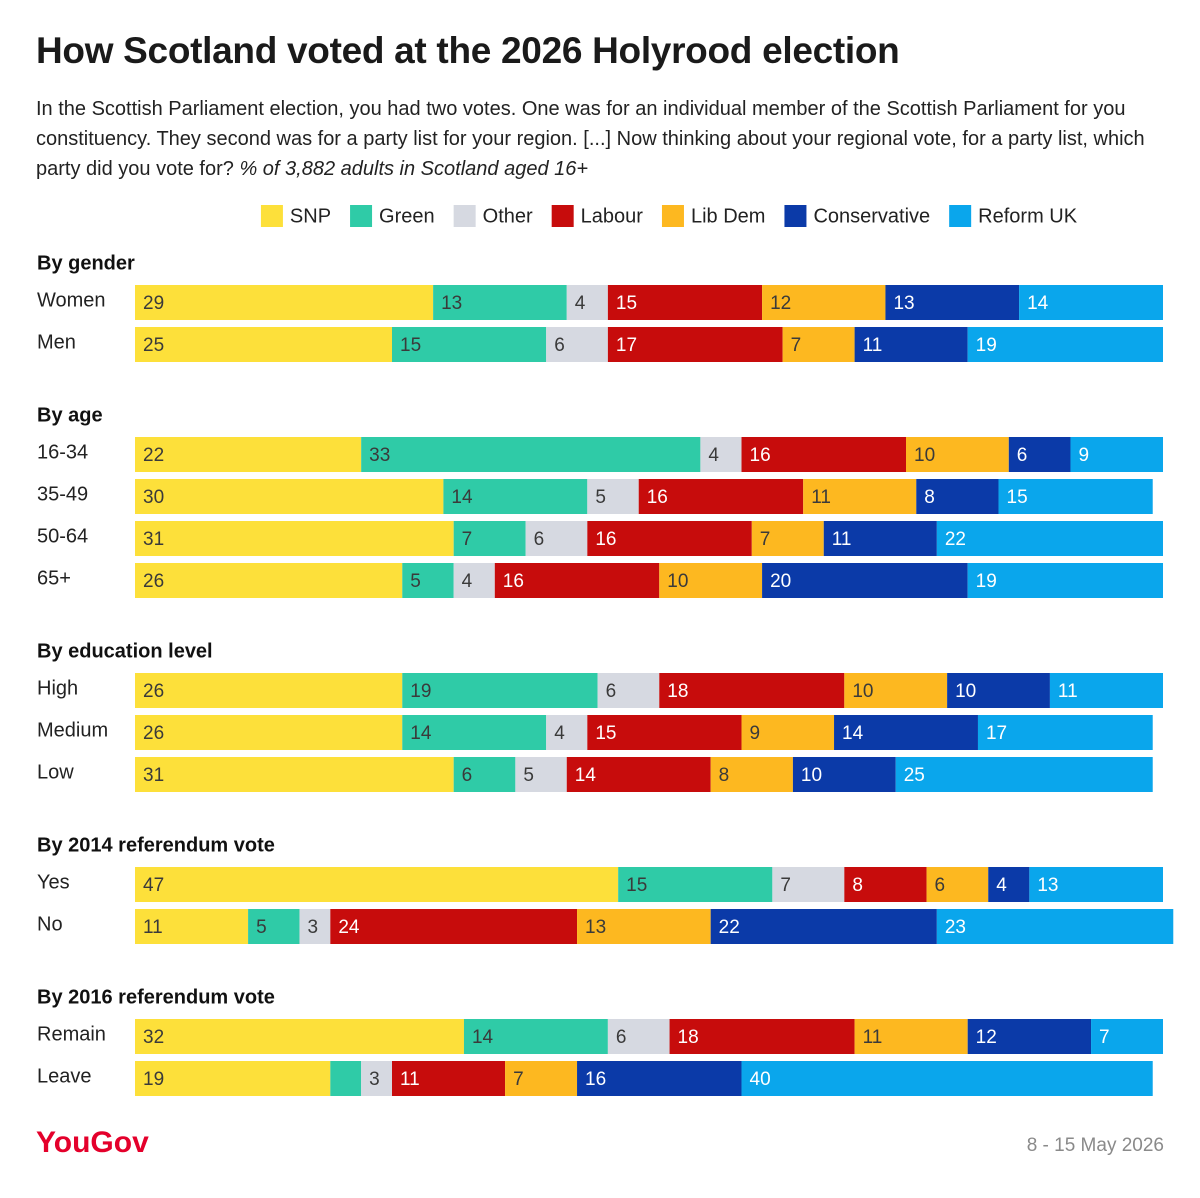  I want to click on value-label: 3, so click(312, 927).